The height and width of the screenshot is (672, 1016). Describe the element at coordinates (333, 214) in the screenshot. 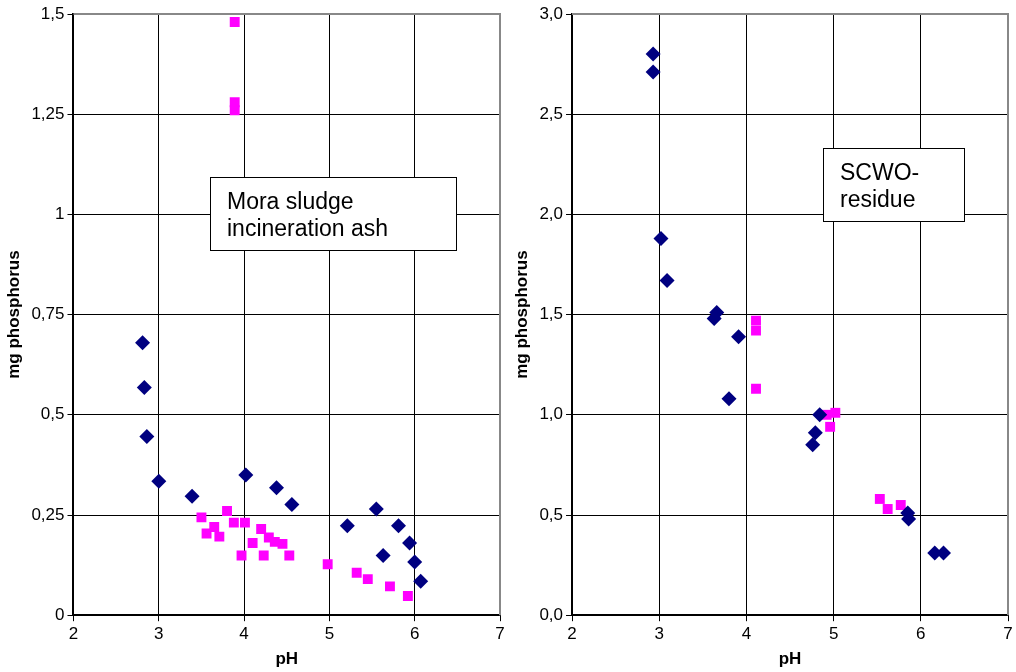

I see `text-box: Mora sludge incineration ash` at that location.